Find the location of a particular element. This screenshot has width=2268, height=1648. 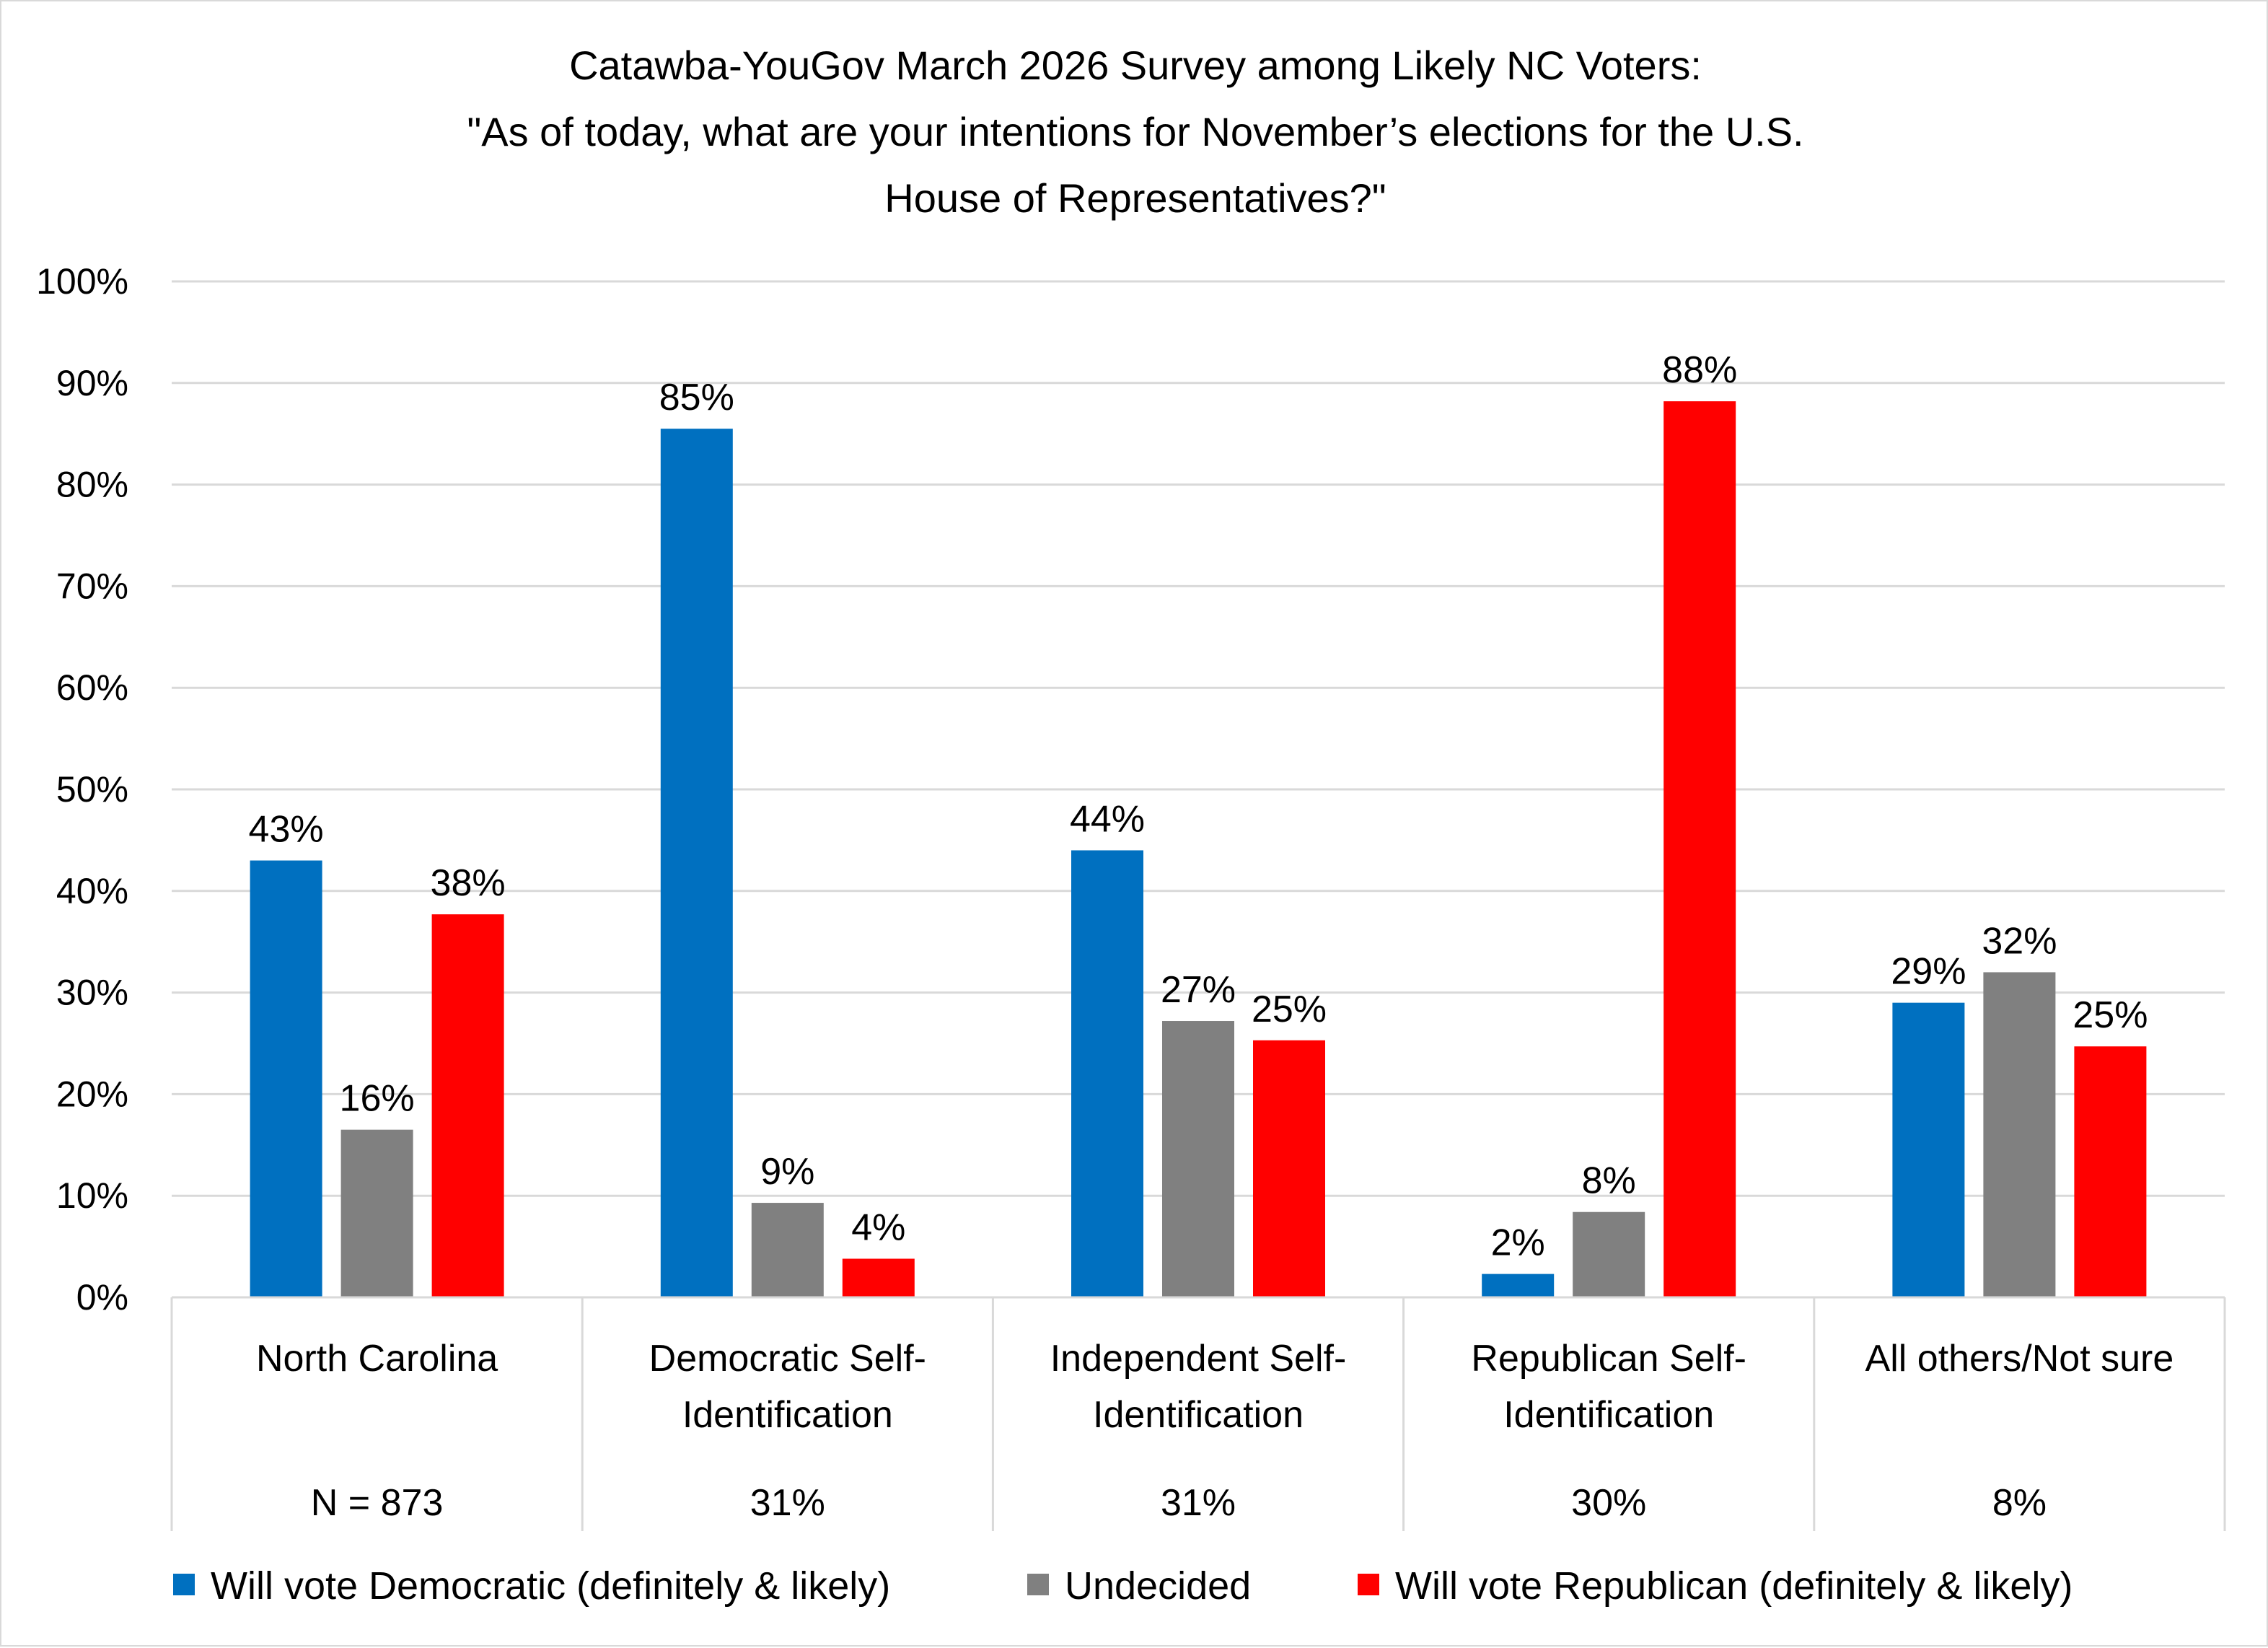

bar-series1-category2 is located at coordinates (697, 863).